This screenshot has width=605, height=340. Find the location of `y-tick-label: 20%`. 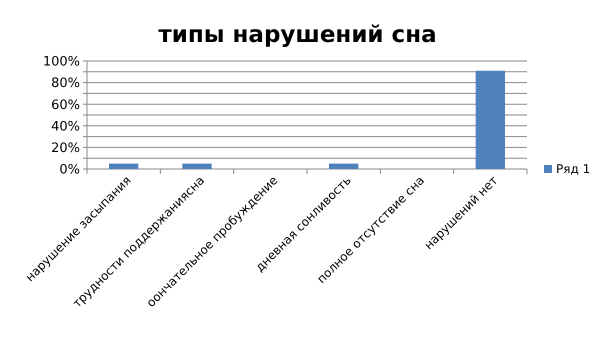

y-tick-label: 20% is located at coordinates (65, 148).